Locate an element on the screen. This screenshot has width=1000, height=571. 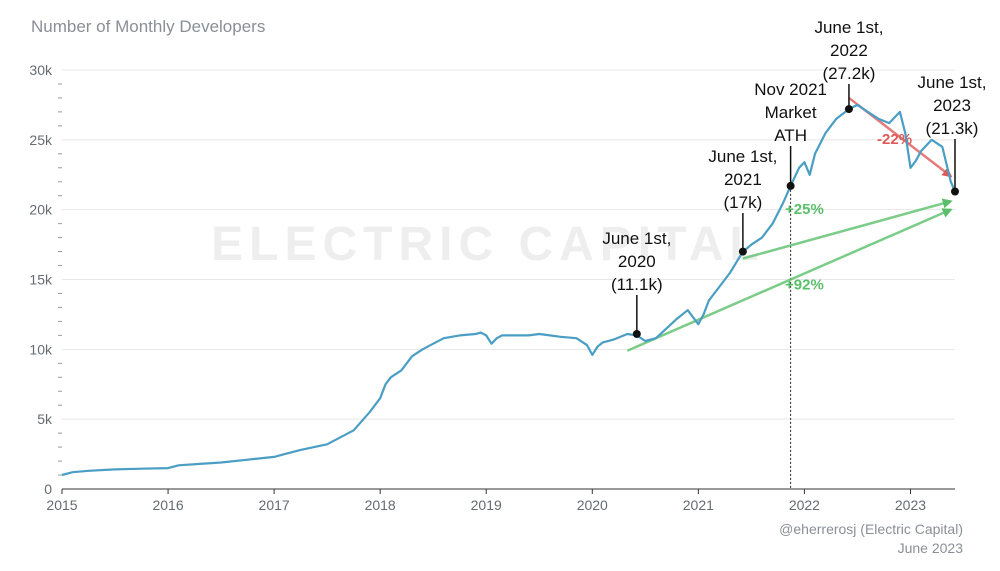
y-tick-label: 5k is located at coordinates (45, 419).